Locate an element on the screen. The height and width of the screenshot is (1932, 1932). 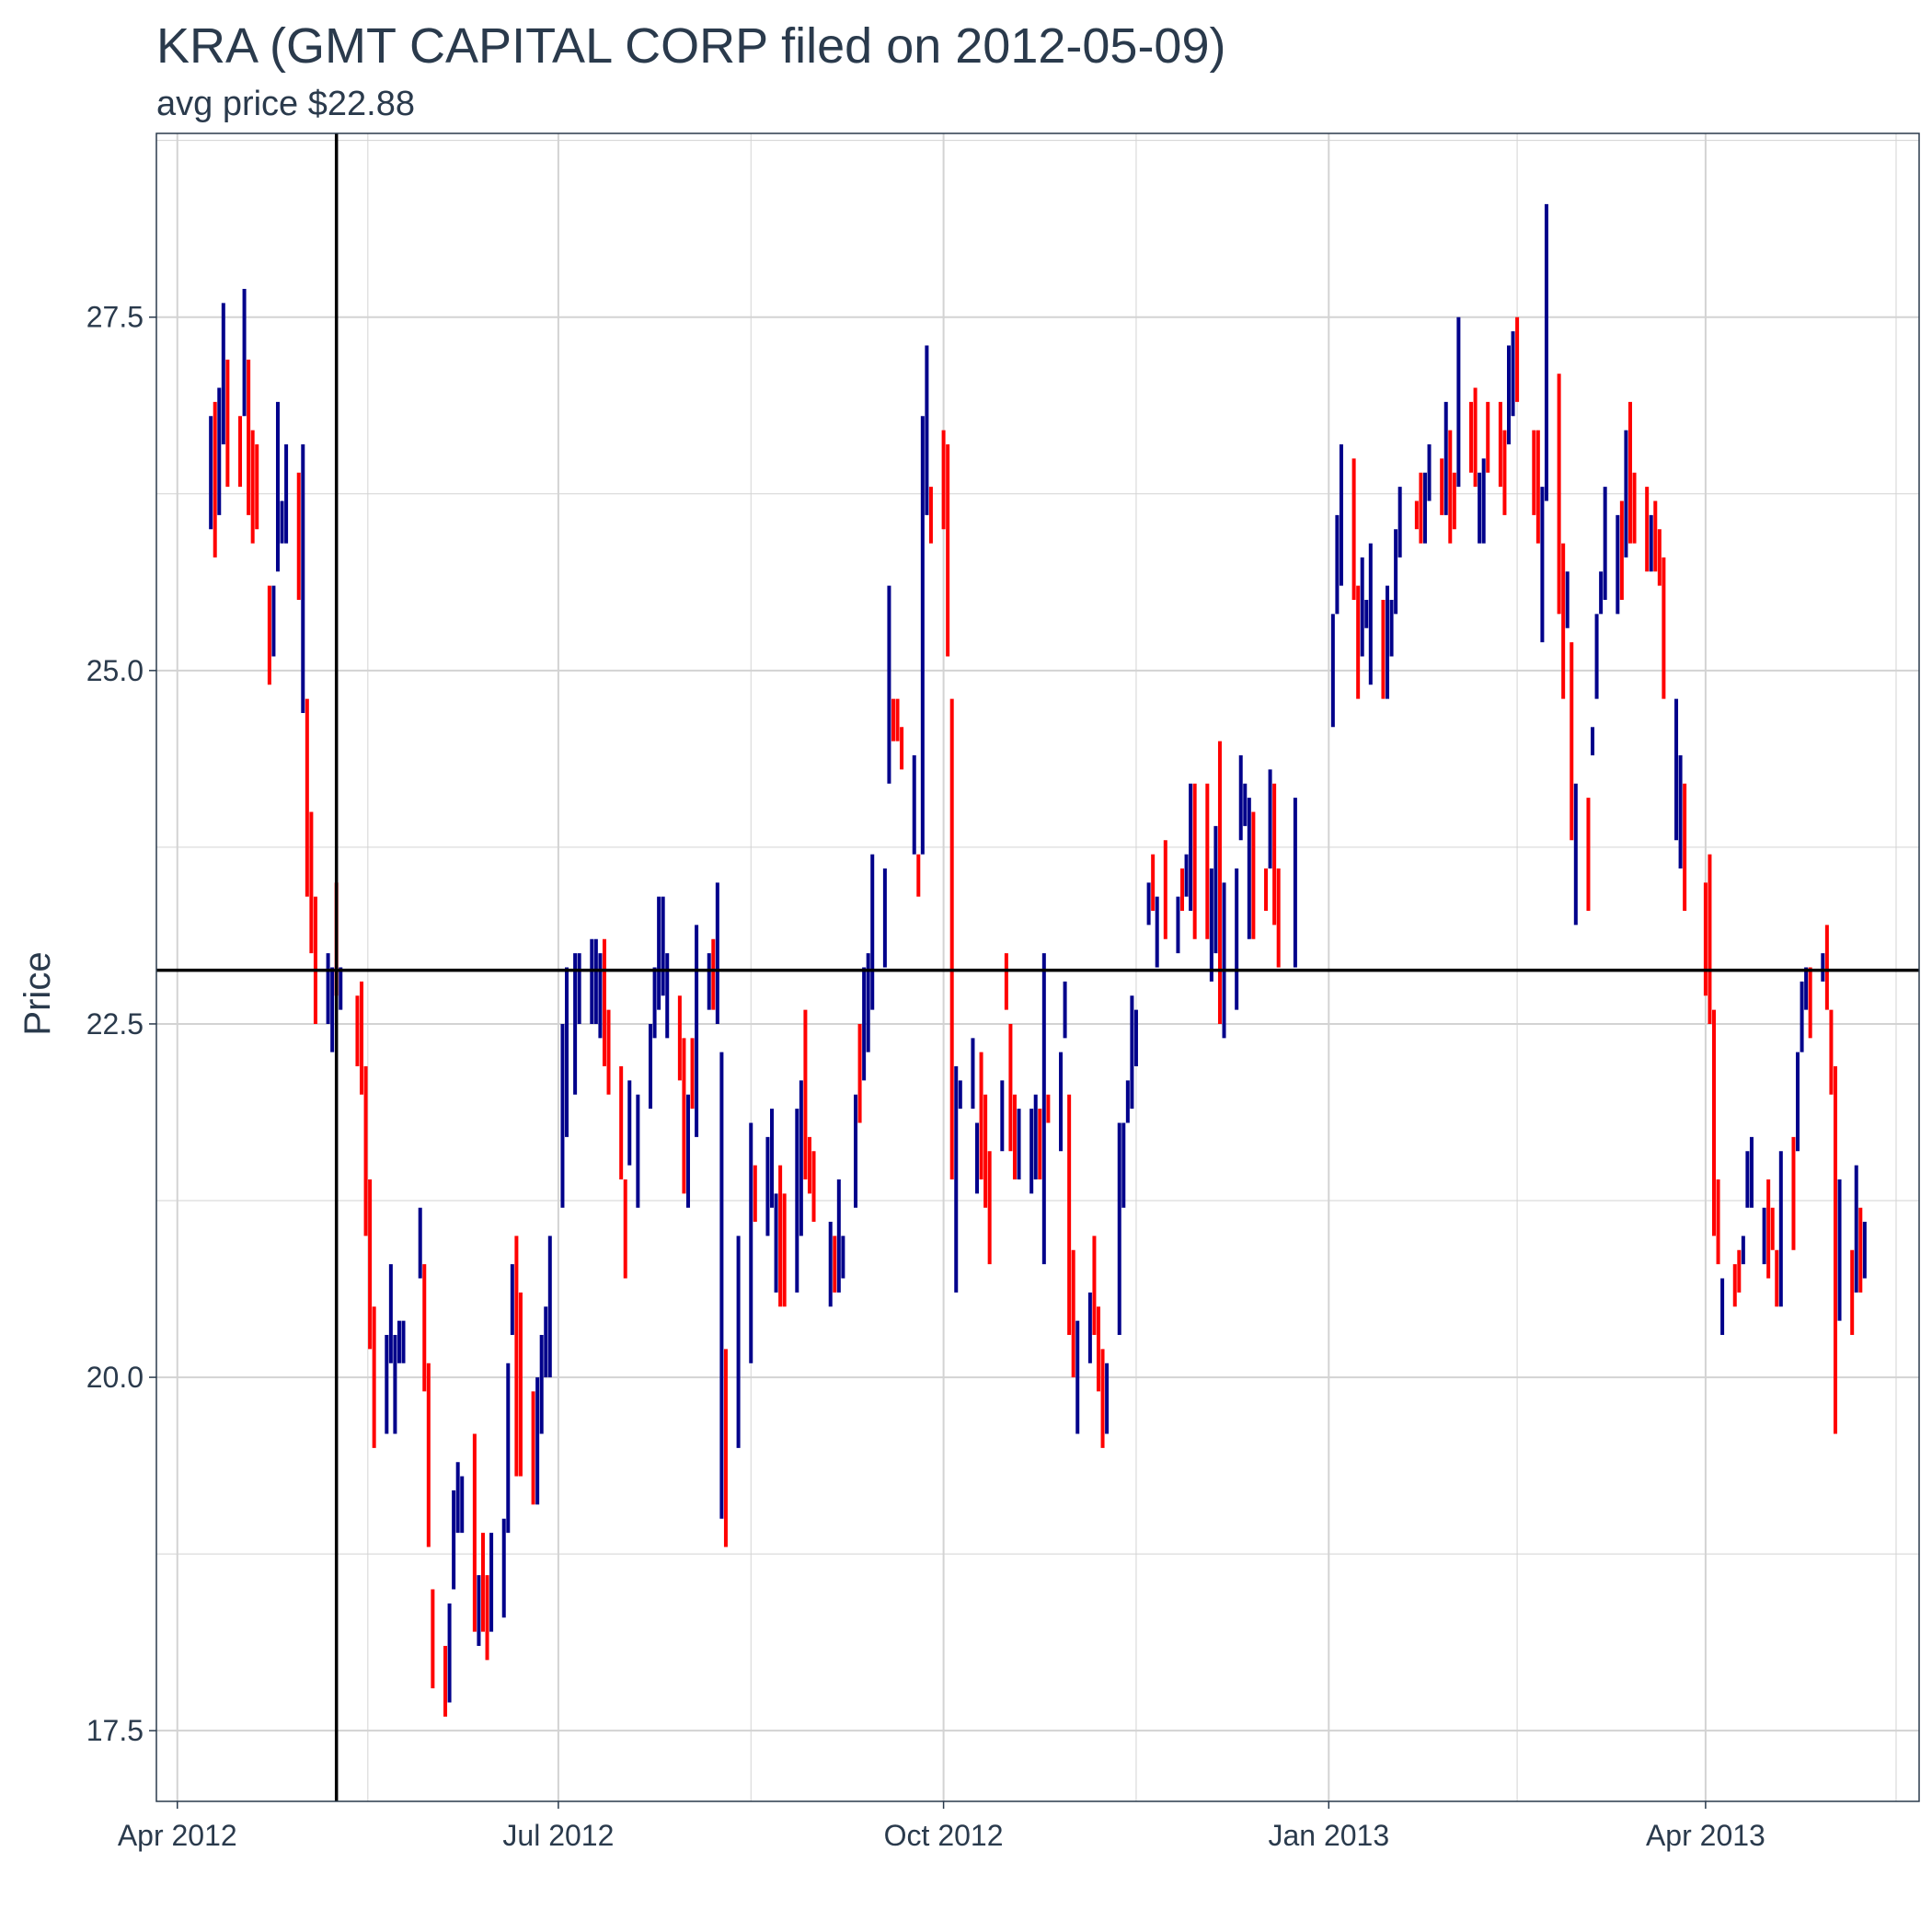
x-axis-ticks: Apr 2012 Jul 2012 Oct 2012 Jan 2013 Apr 2013 is located at coordinates (941, 1826).